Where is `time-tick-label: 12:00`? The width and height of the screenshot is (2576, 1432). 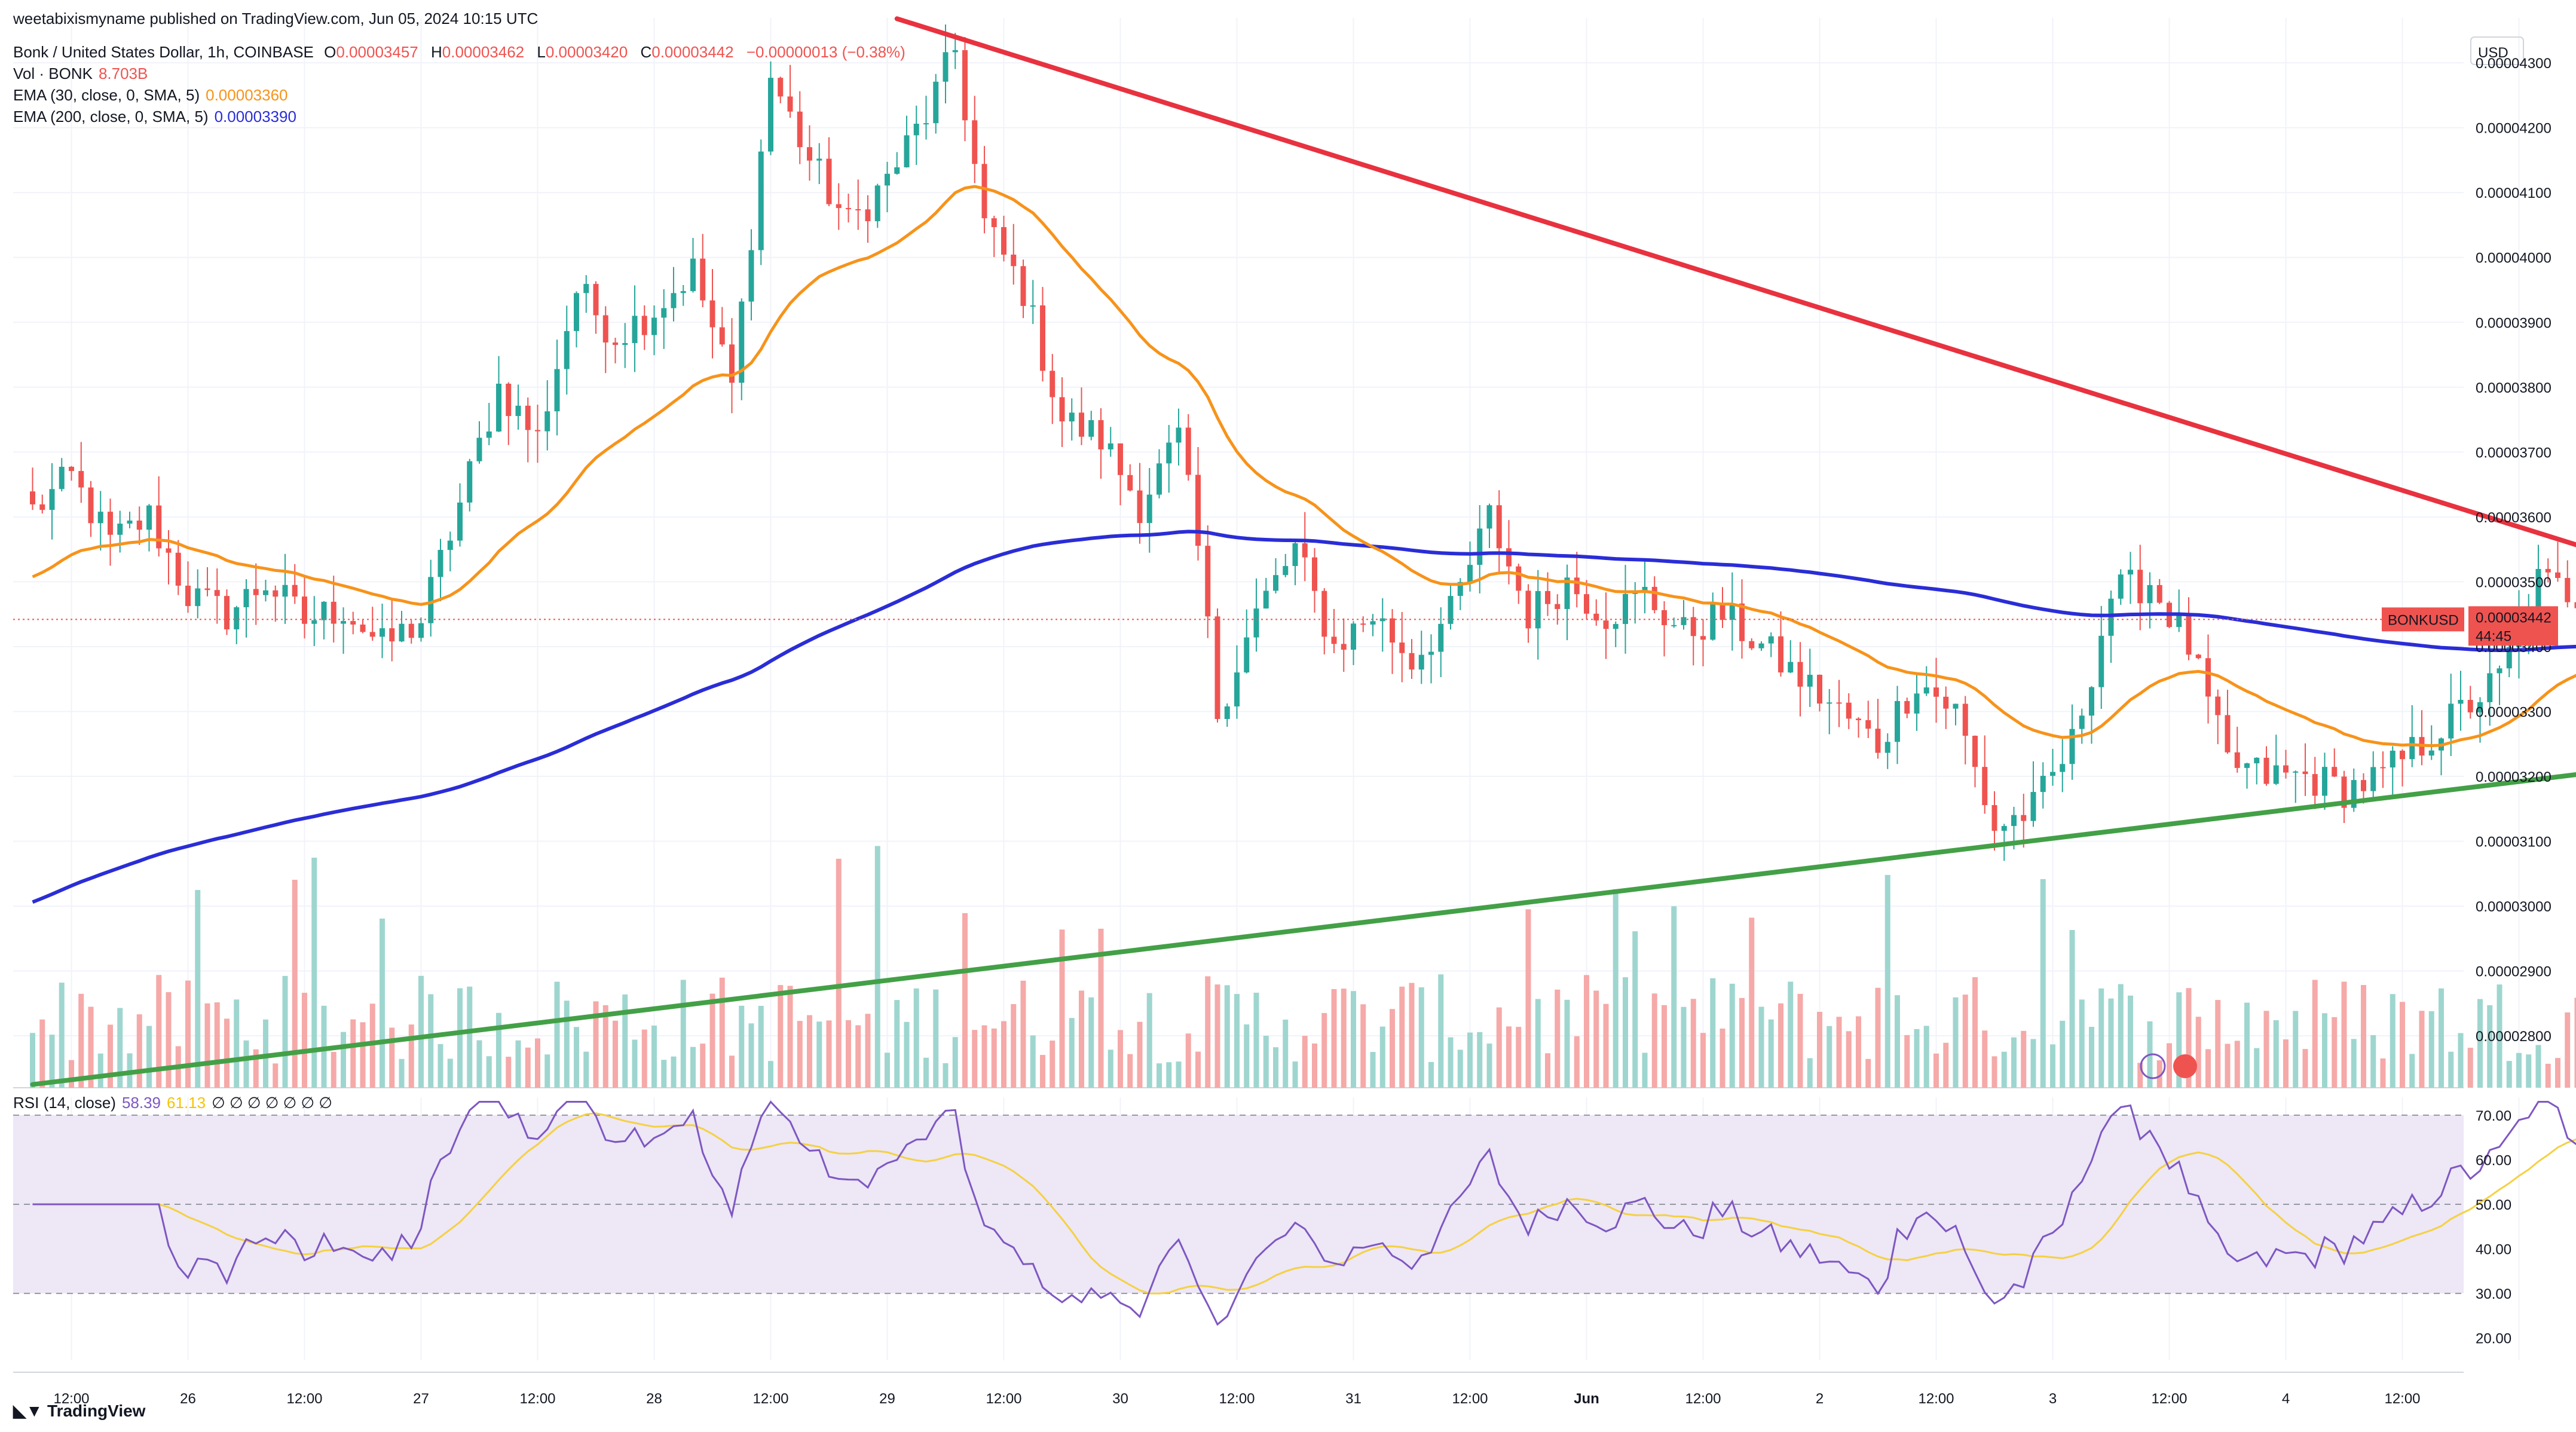 time-tick-label: 12:00 is located at coordinates (304, 1399).